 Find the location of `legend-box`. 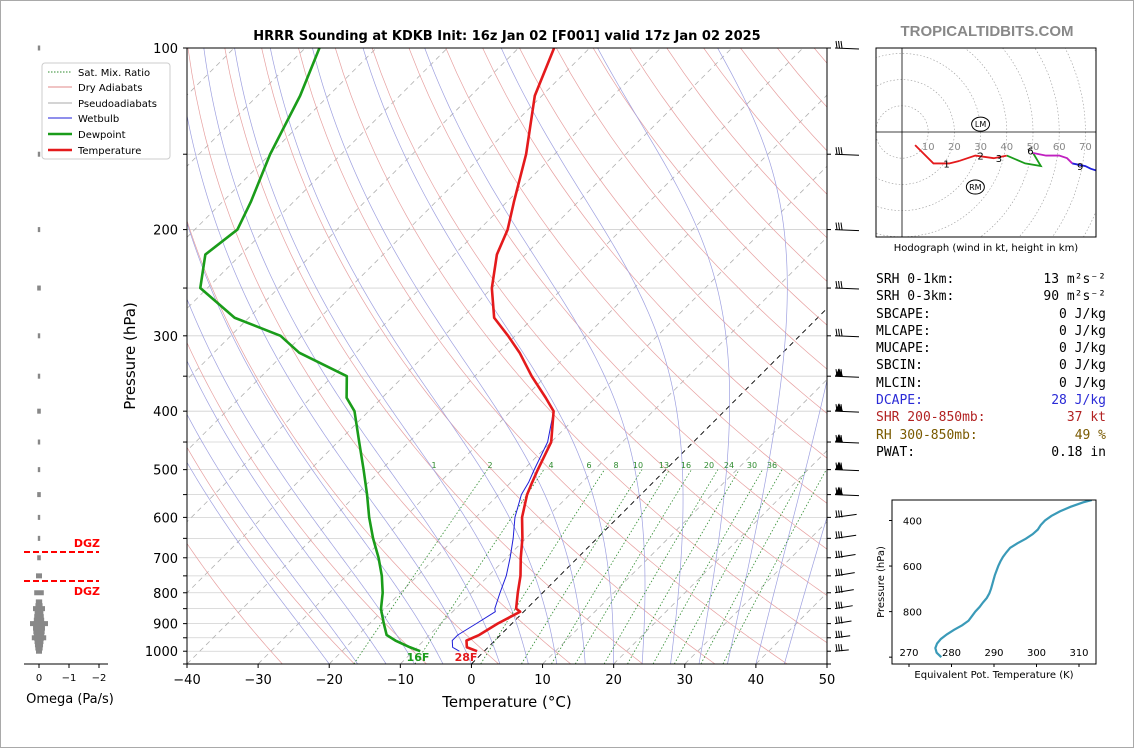

legend-box is located at coordinates (106, 111).